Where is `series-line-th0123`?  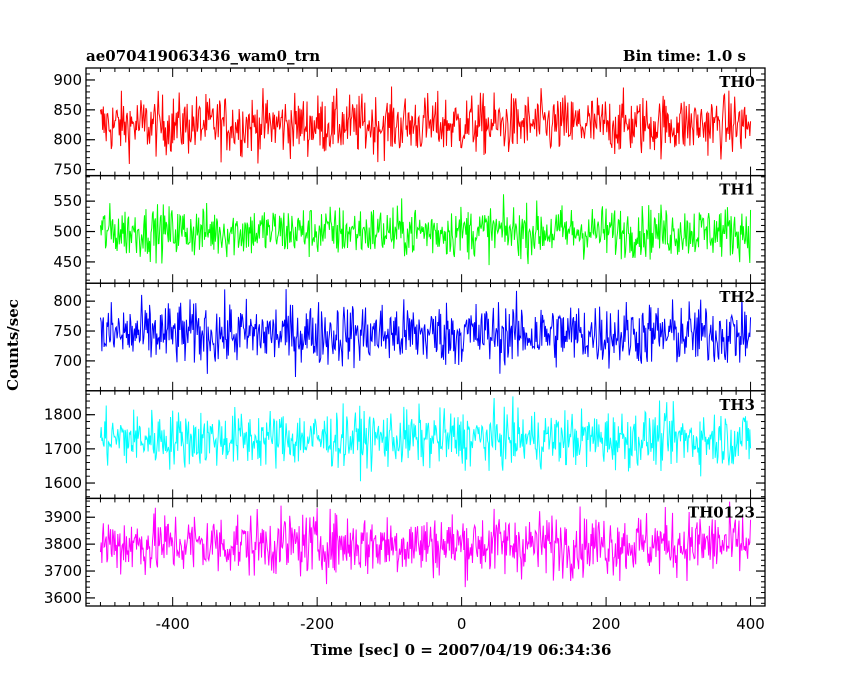 series-line-th0123 is located at coordinates (425, 544).